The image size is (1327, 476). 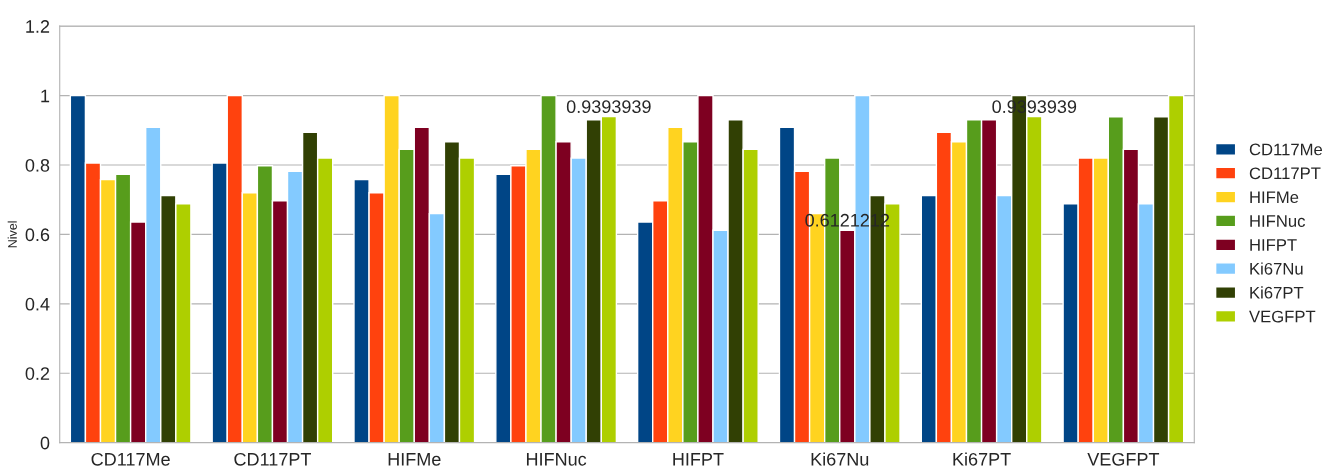 What do you see at coordinates (273, 459) in the screenshot?
I see `x-tick-label: CD117PT` at bounding box center [273, 459].